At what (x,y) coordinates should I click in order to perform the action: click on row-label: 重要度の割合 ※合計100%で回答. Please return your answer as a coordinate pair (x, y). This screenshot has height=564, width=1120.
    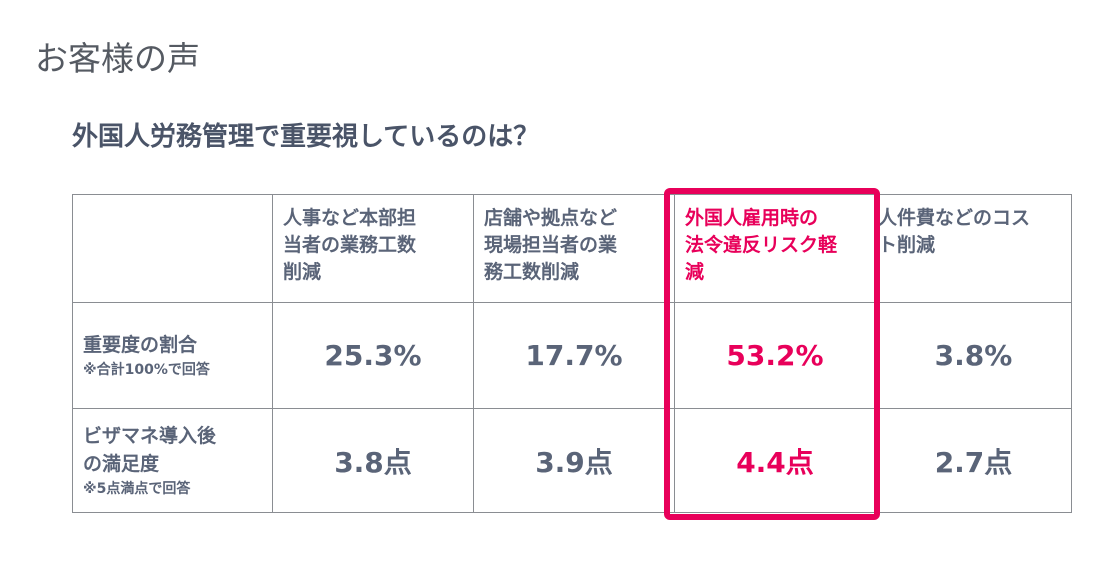
    Looking at the image, I should click on (172, 355).